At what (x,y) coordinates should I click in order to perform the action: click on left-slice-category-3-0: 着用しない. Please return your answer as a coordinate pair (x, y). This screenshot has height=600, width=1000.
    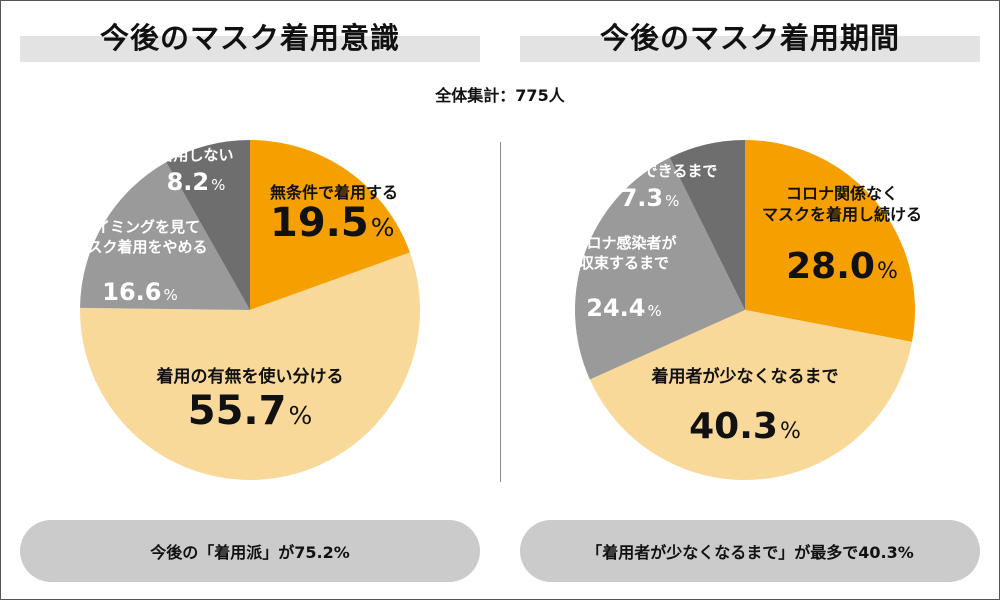
    Looking at the image, I should click on (195, 155).